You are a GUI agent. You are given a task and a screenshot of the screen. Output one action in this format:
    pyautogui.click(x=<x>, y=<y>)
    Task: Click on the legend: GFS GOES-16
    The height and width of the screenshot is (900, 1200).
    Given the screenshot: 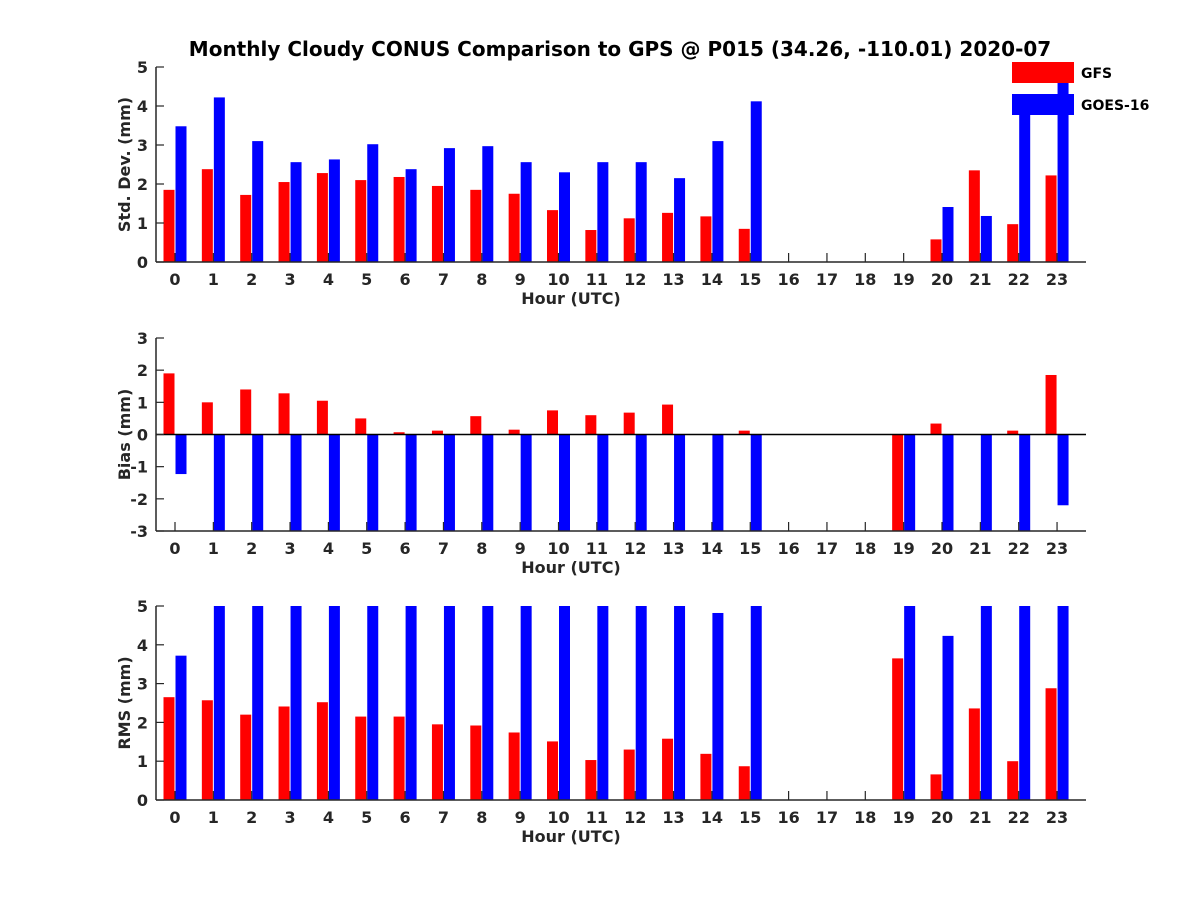 What is the action you would take?
    pyautogui.click(x=1080, y=88)
    